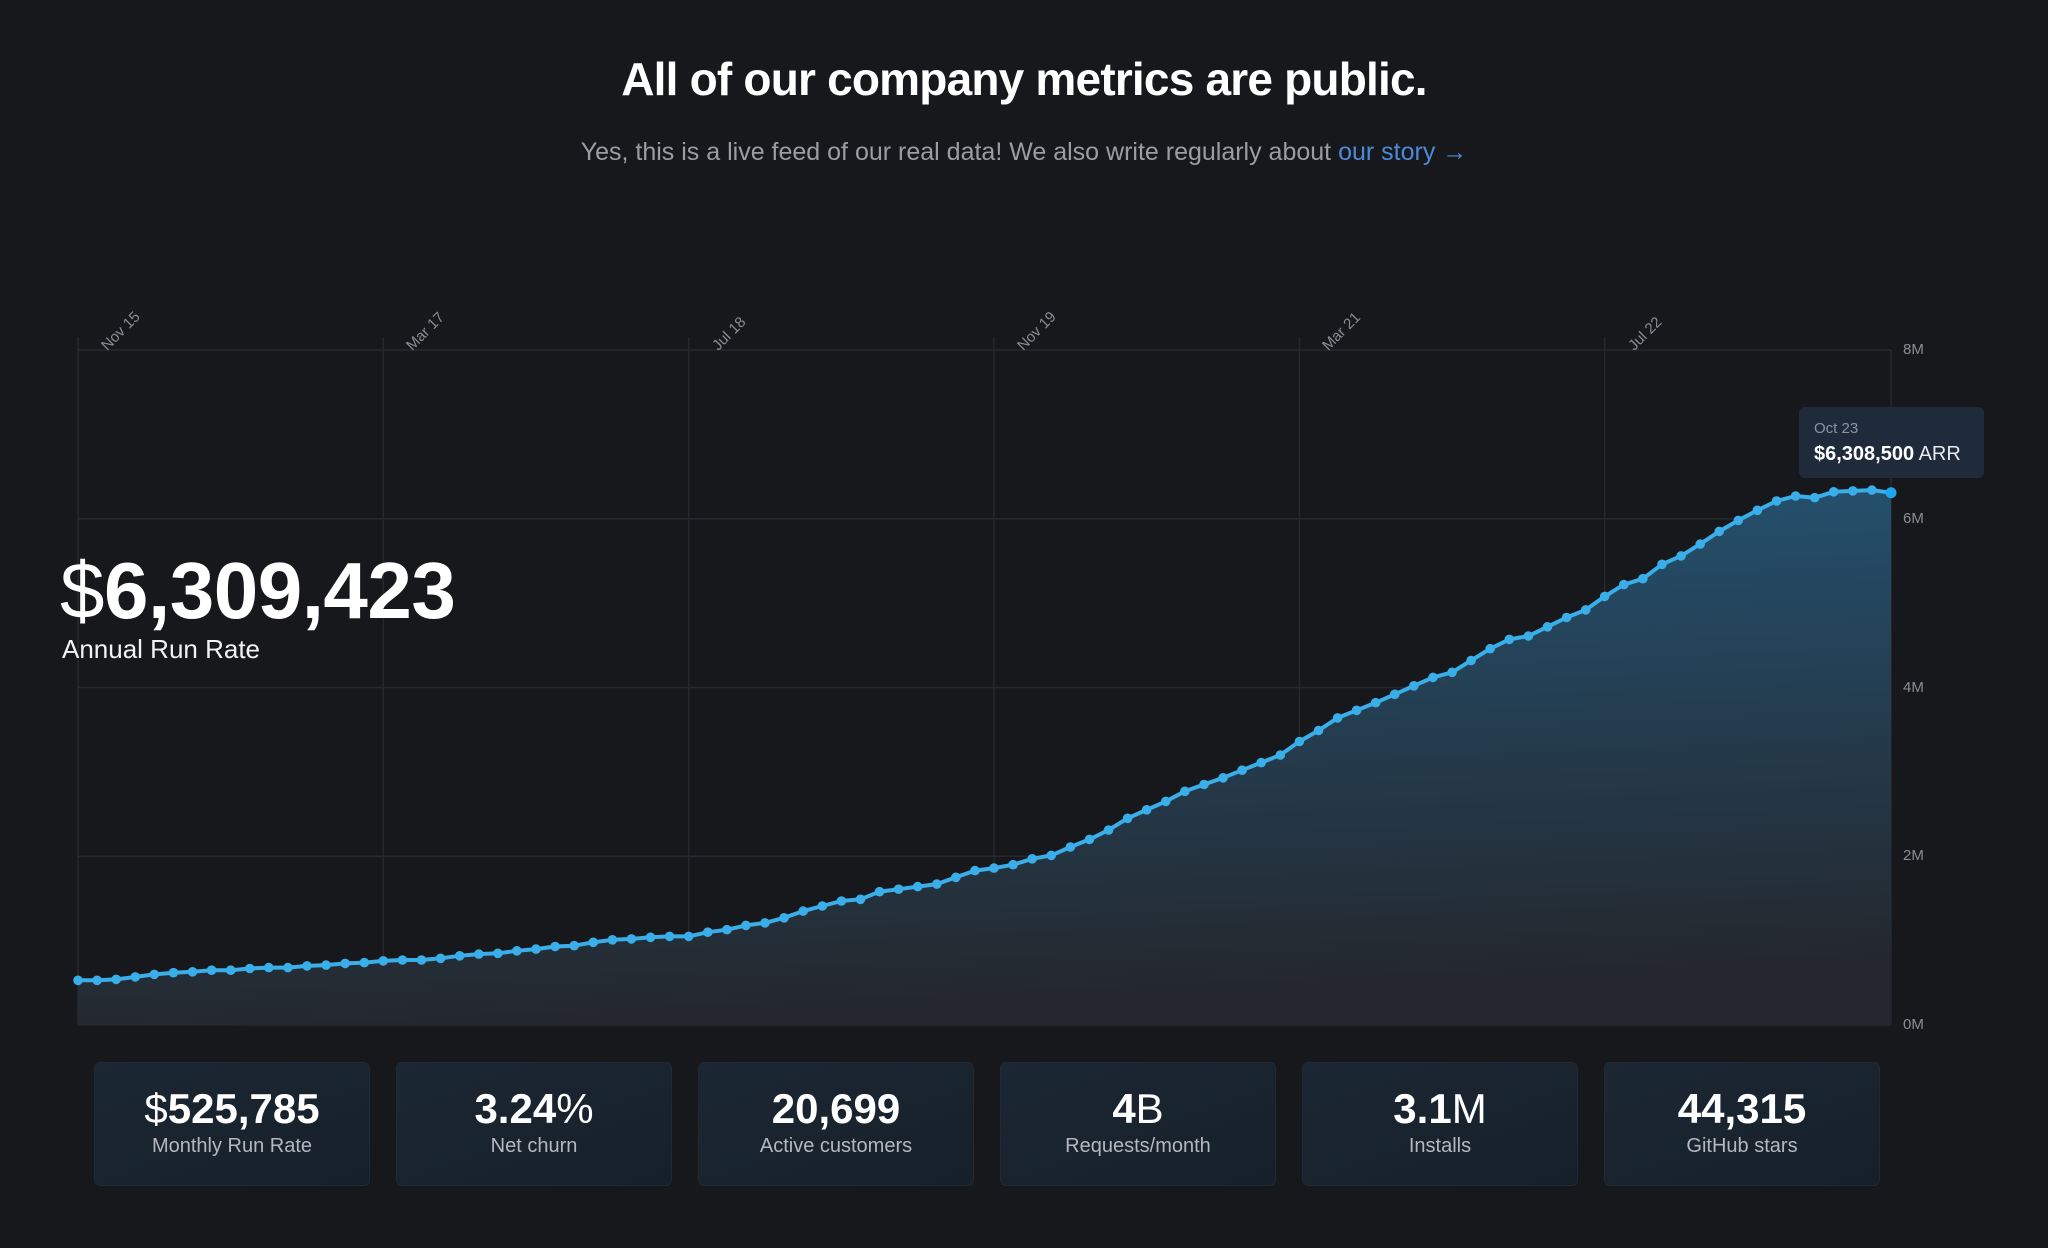  I want to click on card-value: 20,699, so click(836, 1109).